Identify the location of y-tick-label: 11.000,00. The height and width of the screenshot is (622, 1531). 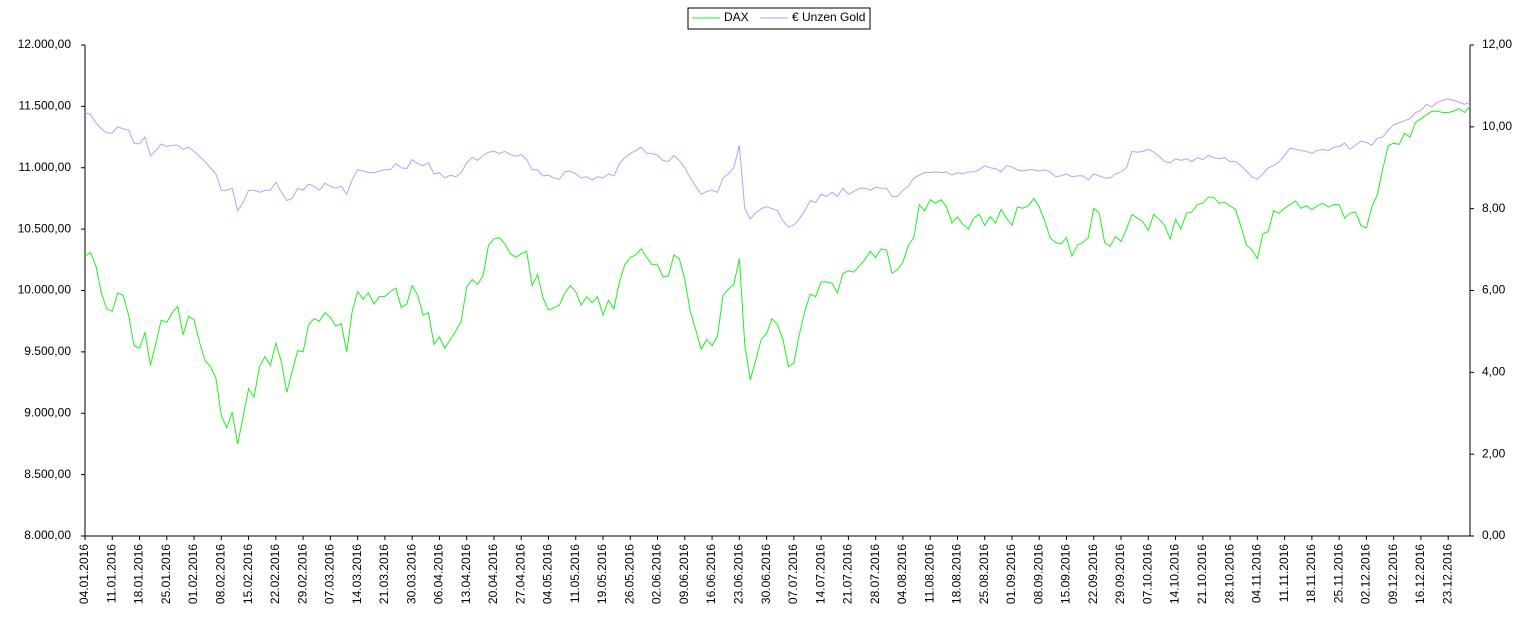
(45, 167).